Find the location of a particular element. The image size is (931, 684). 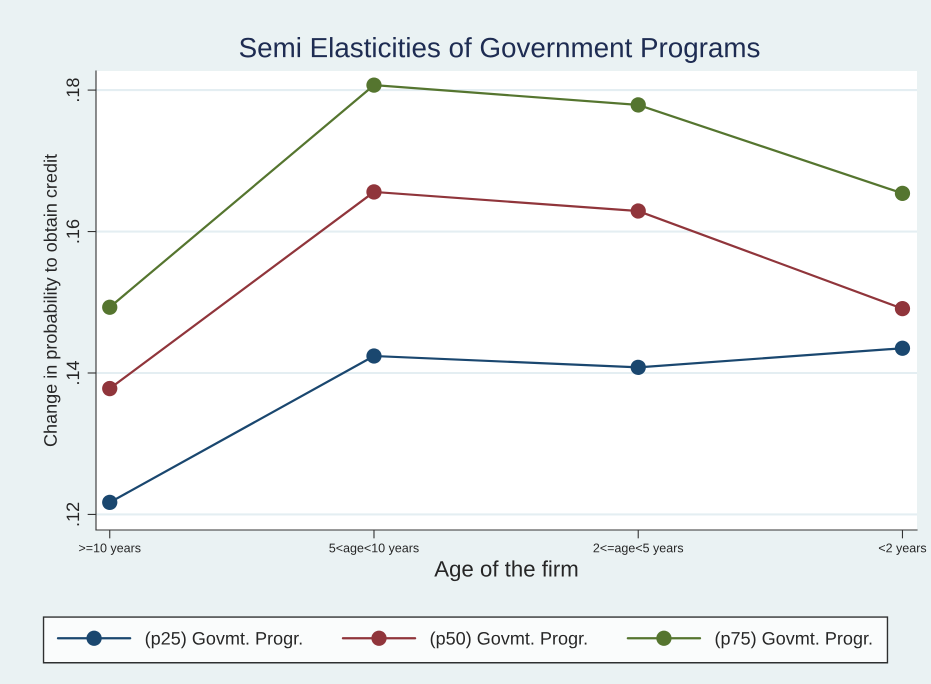

legend-label: (p50) Govmt. Progr. is located at coordinates (508, 639).